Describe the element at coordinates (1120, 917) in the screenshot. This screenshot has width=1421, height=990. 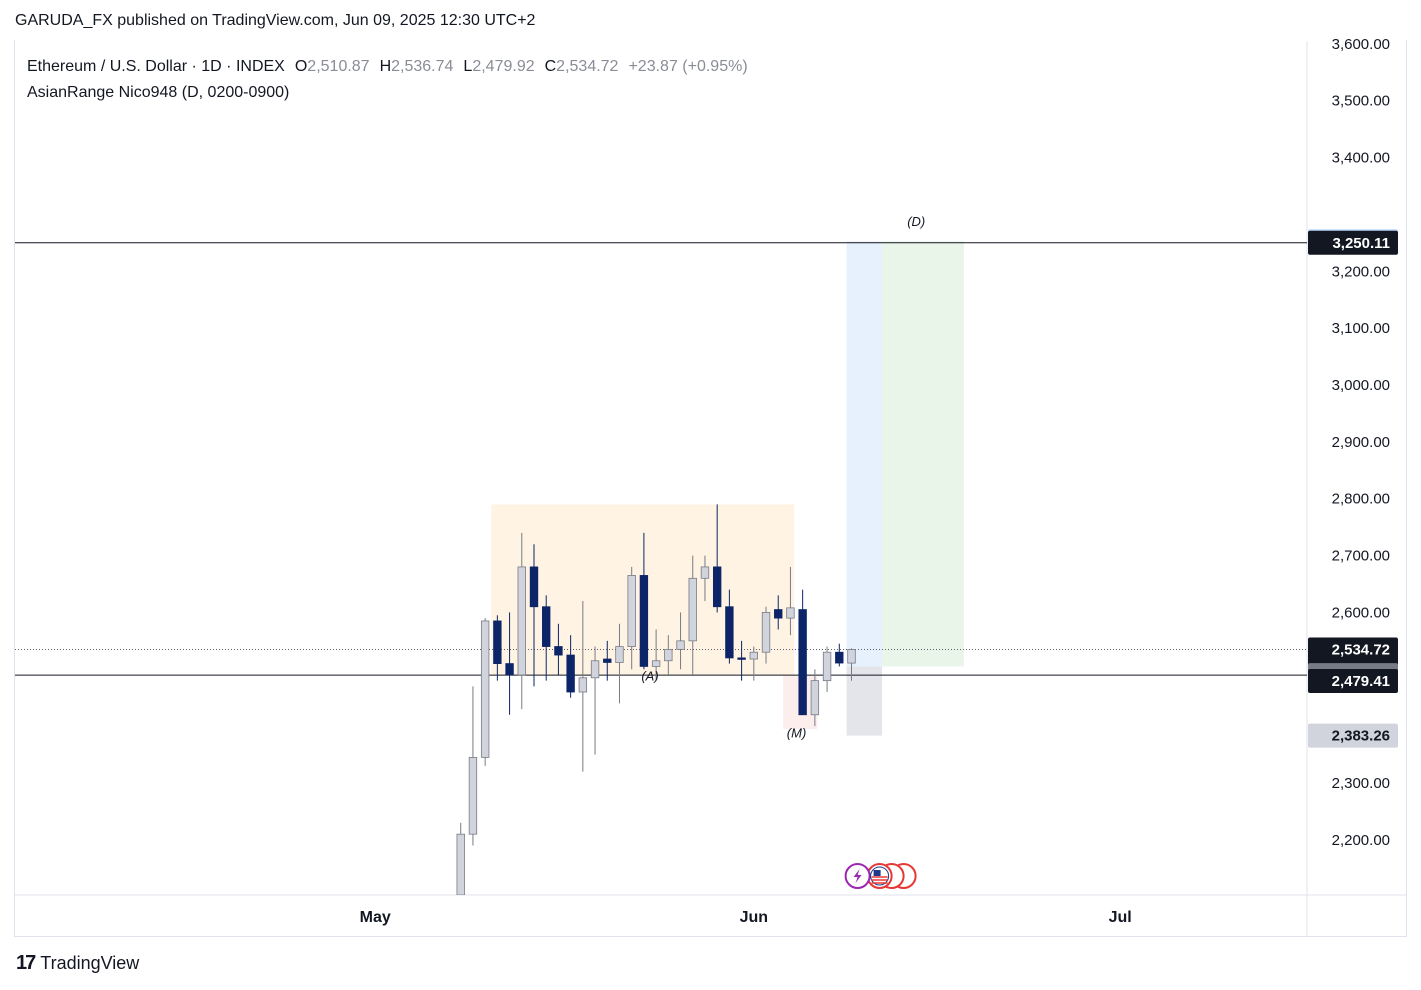
I see `x-tick-label: Jul` at that location.